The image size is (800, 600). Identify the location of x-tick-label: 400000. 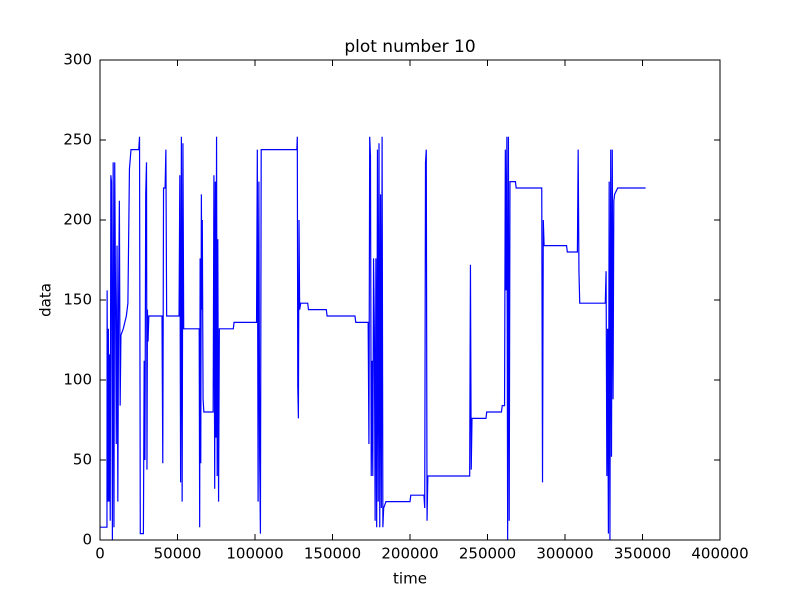
(719, 554).